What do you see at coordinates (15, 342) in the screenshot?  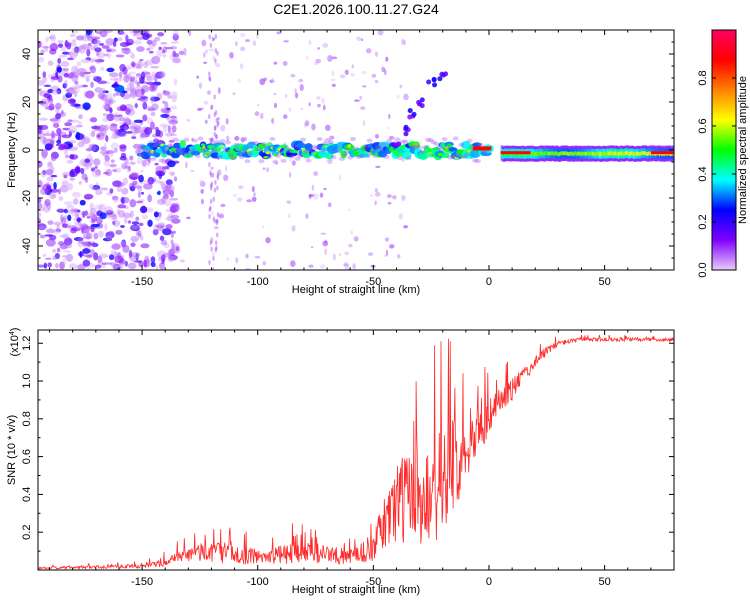 I see `snr-y-multiplier: (x104)` at bounding box center [15, 342].